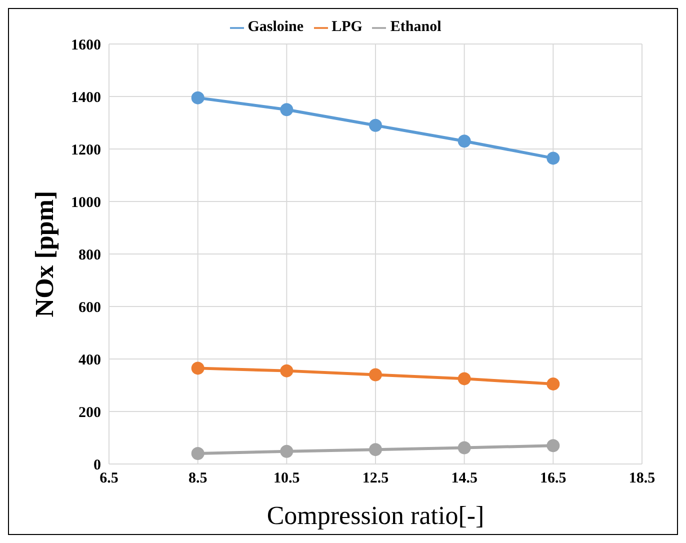  What do you see at coordinates (89, 412) in the screenshot?
I see `y-tick-label: 200` at bounding box center [89, 412].